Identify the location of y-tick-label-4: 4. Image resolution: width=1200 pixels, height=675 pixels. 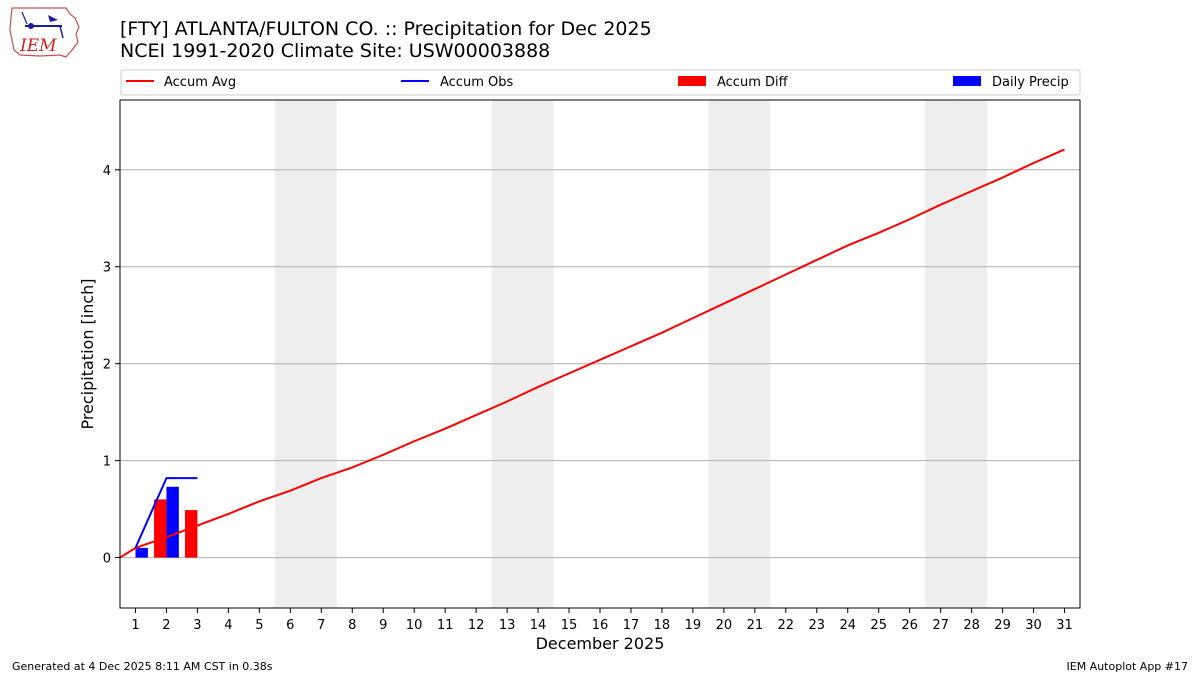
(107, 171).